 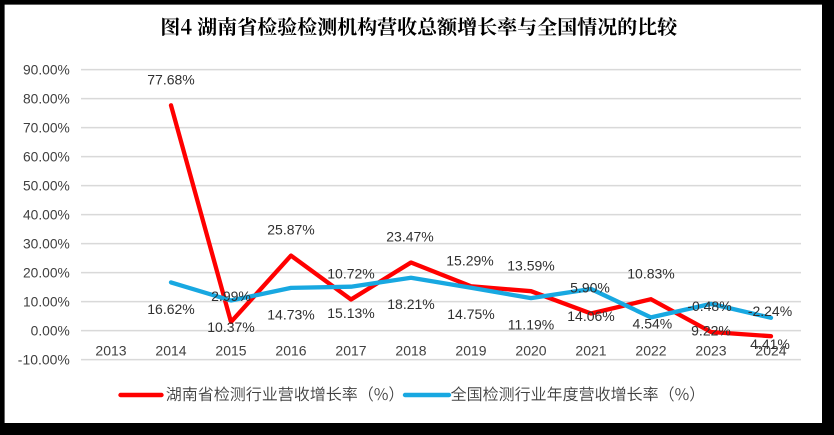 What do you see at coordinates (410, 304) in the screenshot?
I see `svg-text: 18.21%` at bounding box center [410, 304].